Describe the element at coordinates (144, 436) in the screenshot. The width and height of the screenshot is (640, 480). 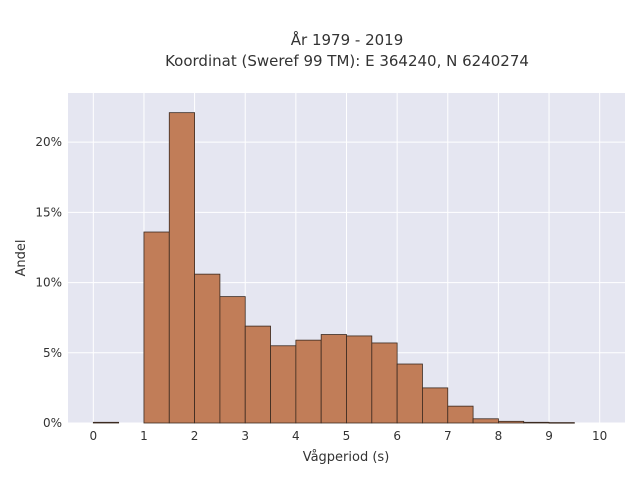
I see `x-tick-label: 1` at that location.